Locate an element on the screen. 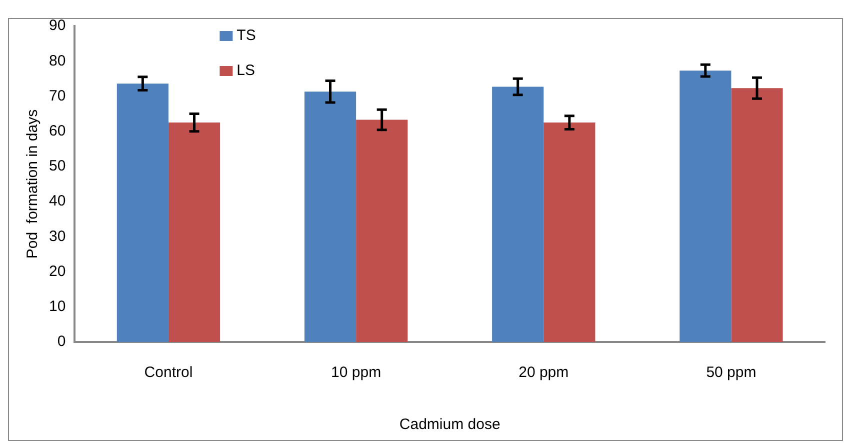 The image size is (845, 443). y-tick-label: 20 is located at coordinates (57, 271).